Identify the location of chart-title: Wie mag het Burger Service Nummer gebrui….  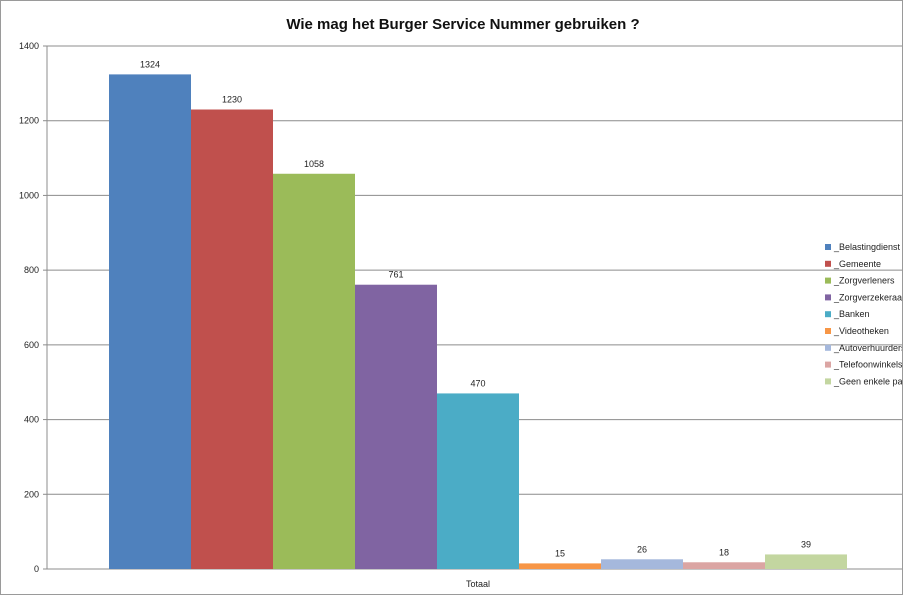
(462, 24).